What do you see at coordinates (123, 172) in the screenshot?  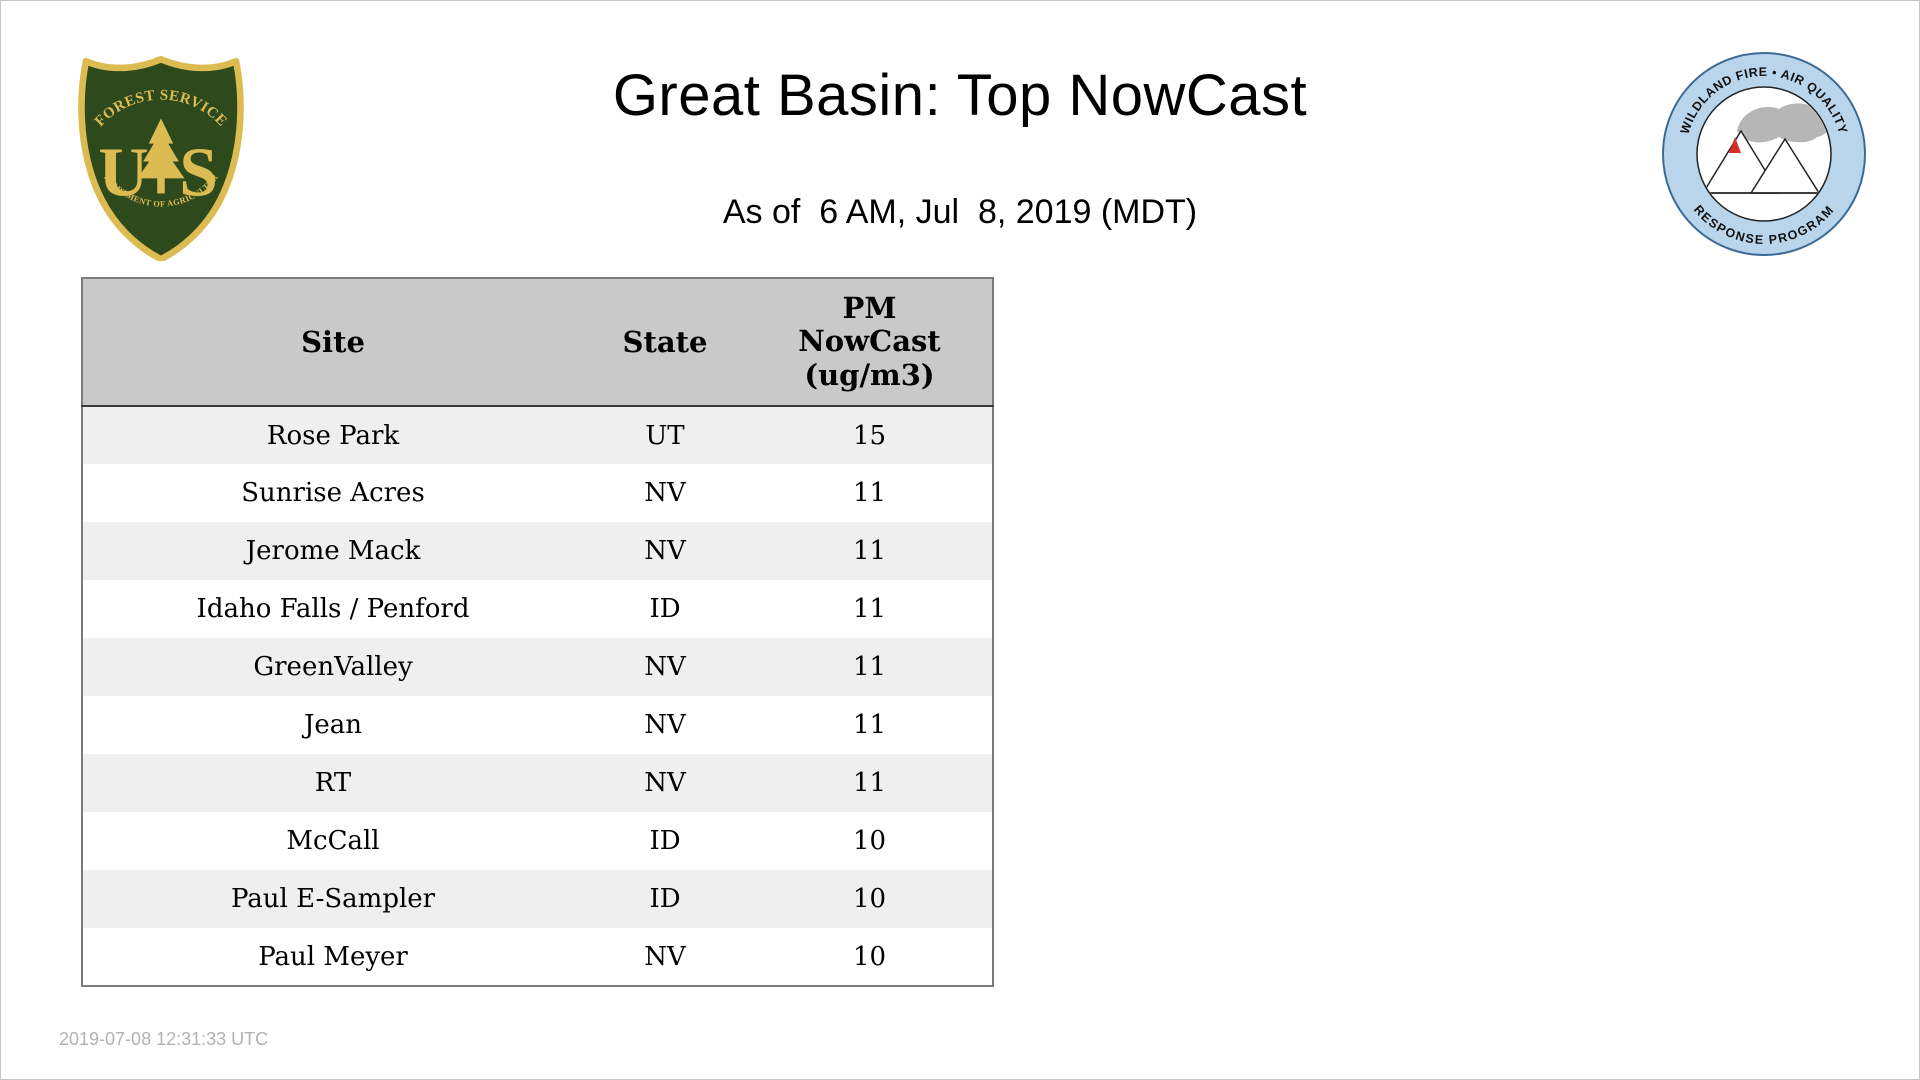 I see `fs-monogram-u: U` at bounding box center [123, 172].